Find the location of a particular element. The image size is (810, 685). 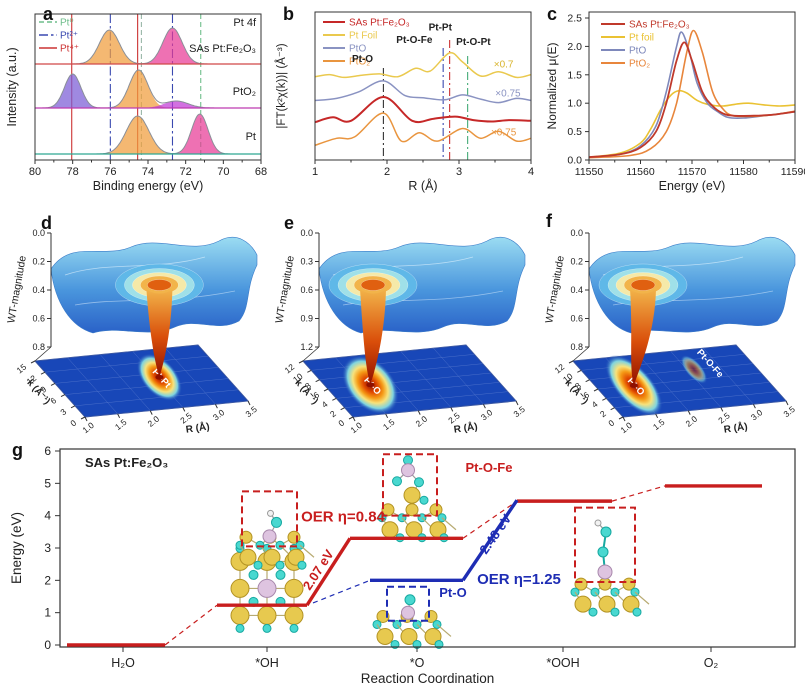

svg-text: OER η=0.84 is located at coordinates (343, 516).